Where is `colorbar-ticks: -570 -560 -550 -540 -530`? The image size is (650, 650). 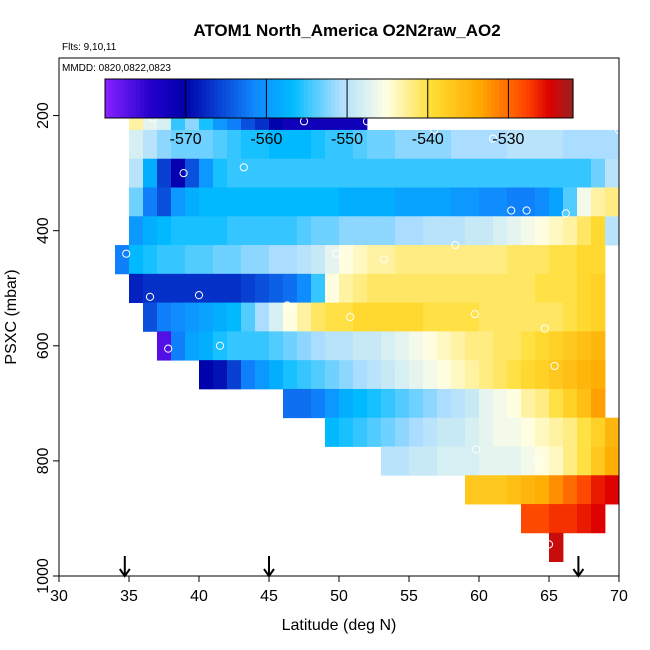 colorbar-ticks: -570 -560 -550 -540 -530 is located at coordinates (347, 113).